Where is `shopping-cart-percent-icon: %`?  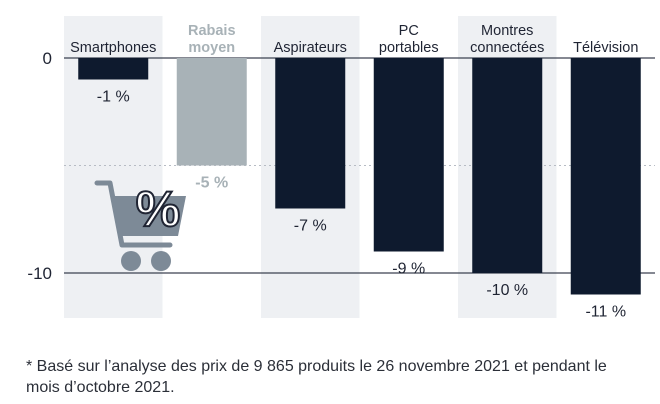 shopping-cart-percent-icon: % is located at coordinates (140, 225).